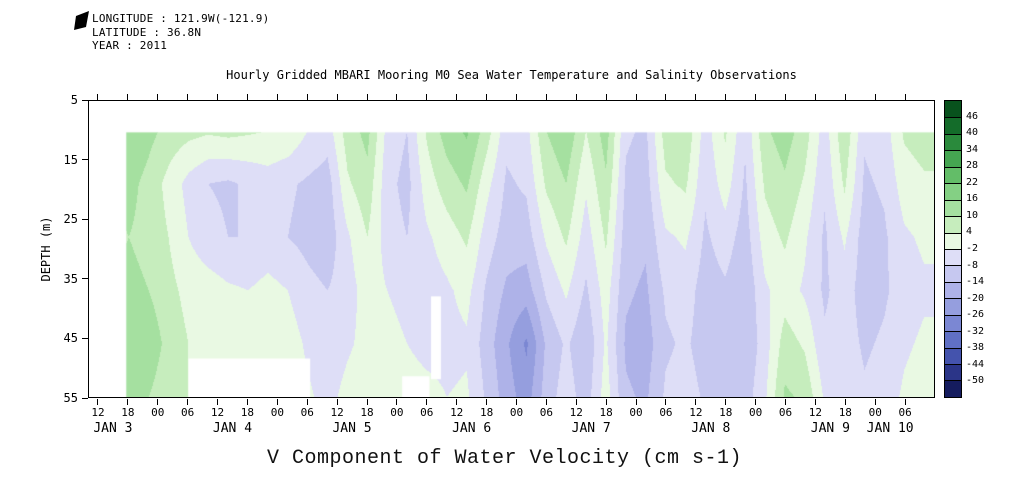 The height and width of the screenshot is (504, 1009). Describe the element at coordinates (70, 278) in the screenshot. I see `y-tick-label: 35` at that location.